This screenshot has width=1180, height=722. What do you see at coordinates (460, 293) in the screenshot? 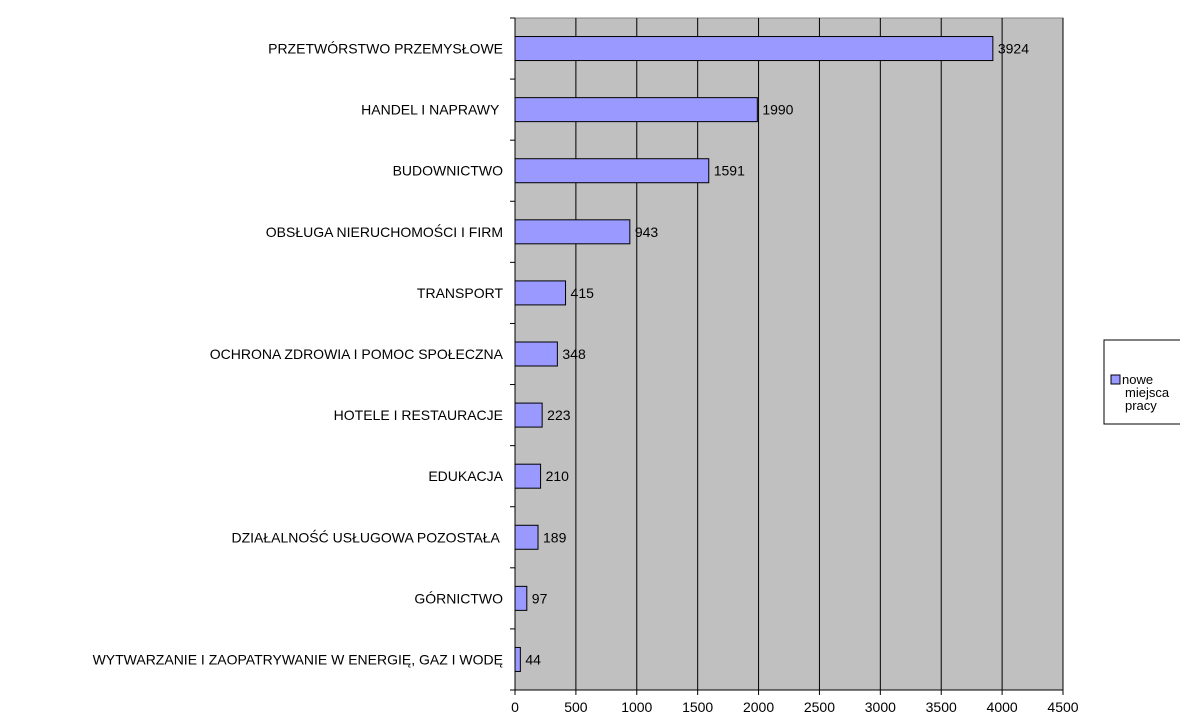
I see `category-label: TRANSPORT` at bounding box center [460, 293].